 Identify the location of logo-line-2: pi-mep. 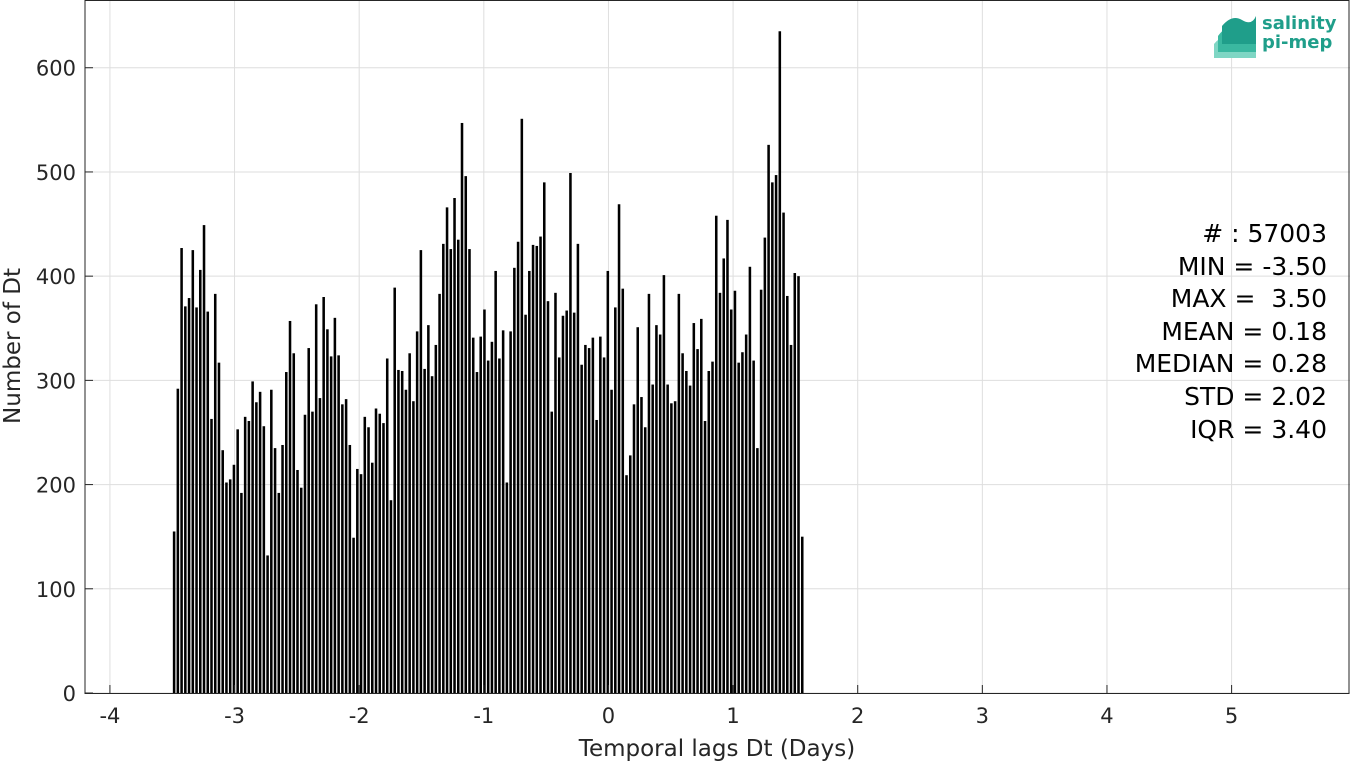
(1297, 42).